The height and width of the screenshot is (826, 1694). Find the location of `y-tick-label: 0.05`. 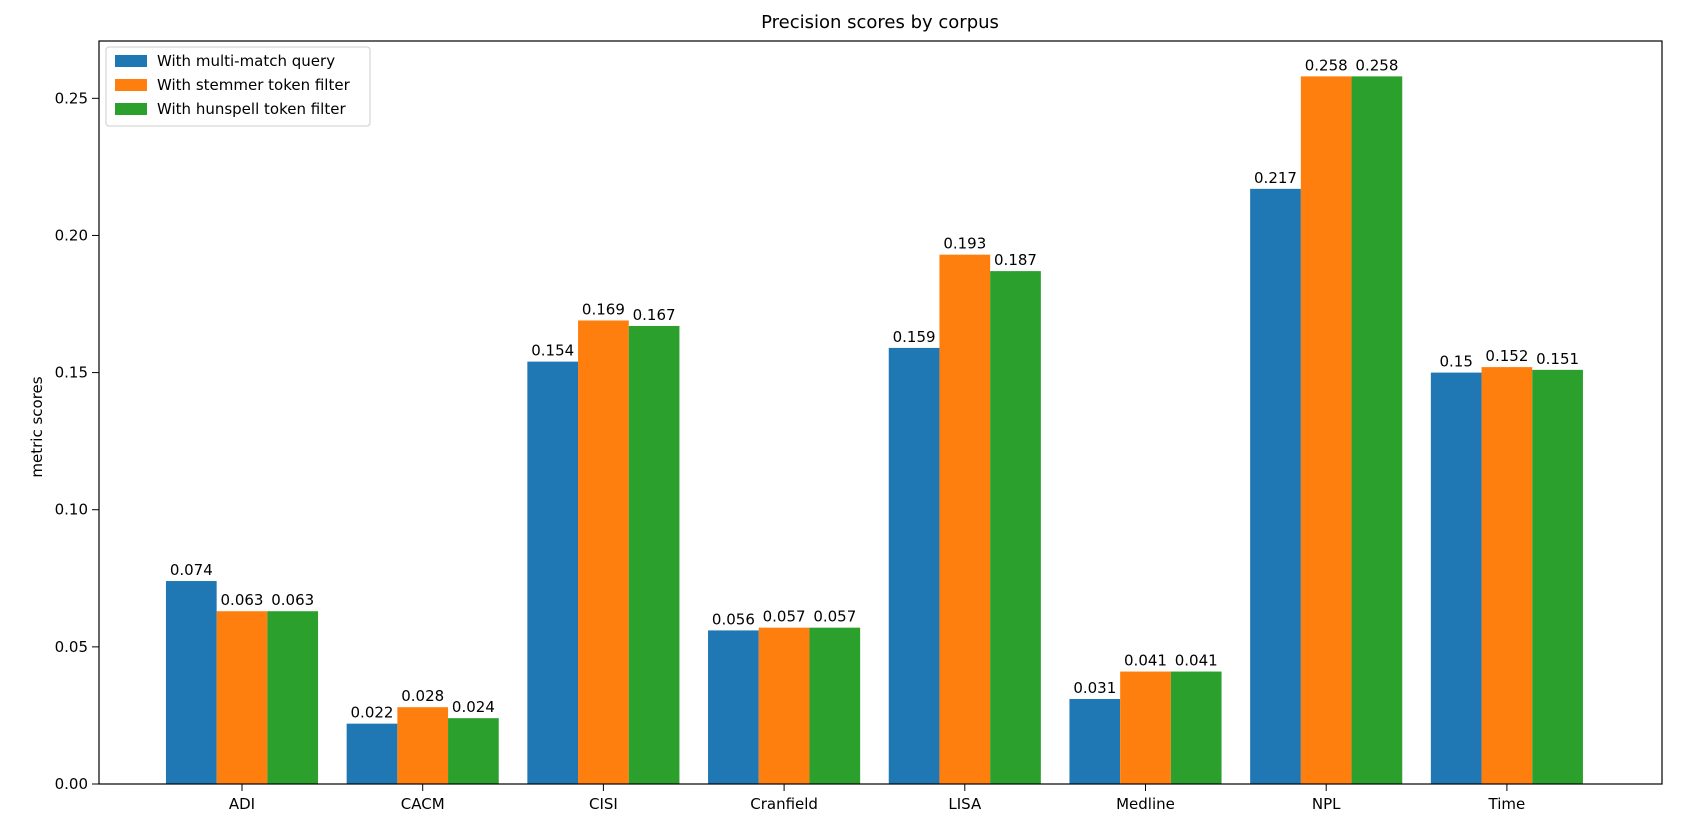

y-tick-label: 0.05 is located at coordinates (71, 647).